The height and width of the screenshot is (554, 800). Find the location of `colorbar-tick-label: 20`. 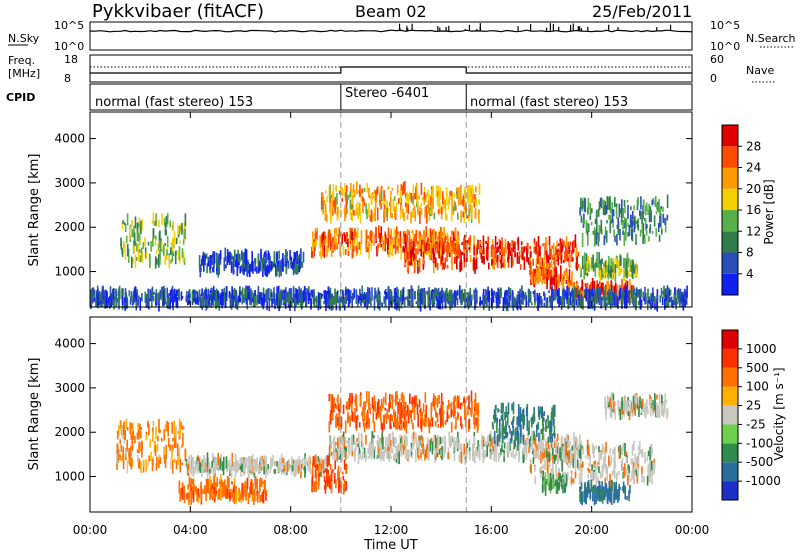

colorbar-tick-label: 20 is located at coordinates (753, 189).